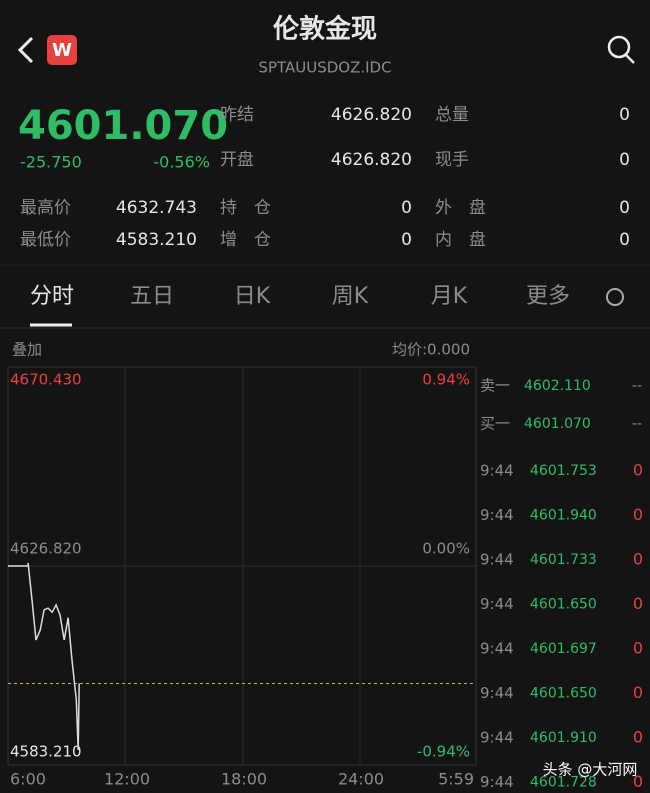 The image size is (650, 793). Describe the element at coordinates (237, 160) in the screenshot. I see `stat-label: 开盘` at that location.